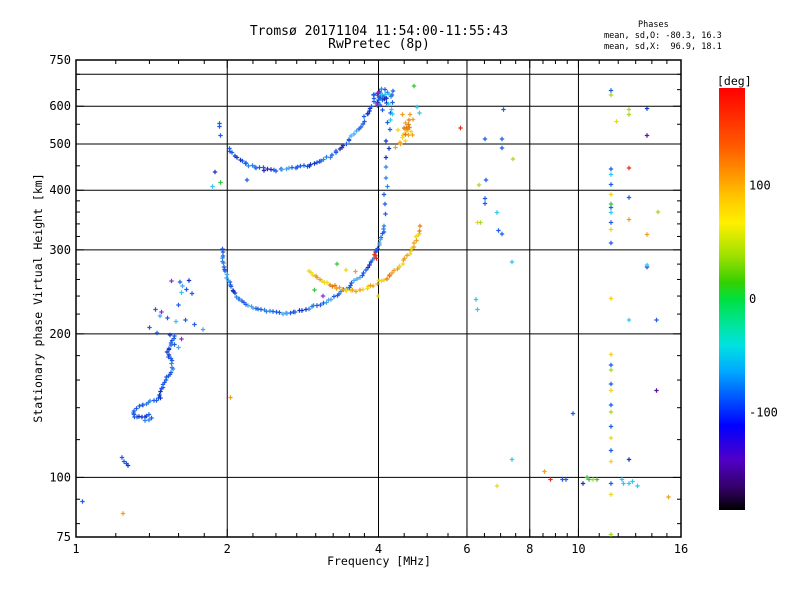 The image size is (800, 600). I want to click on phases-o-stats: mean, sd,O: -80.3, 16.3, so click(663, 36).